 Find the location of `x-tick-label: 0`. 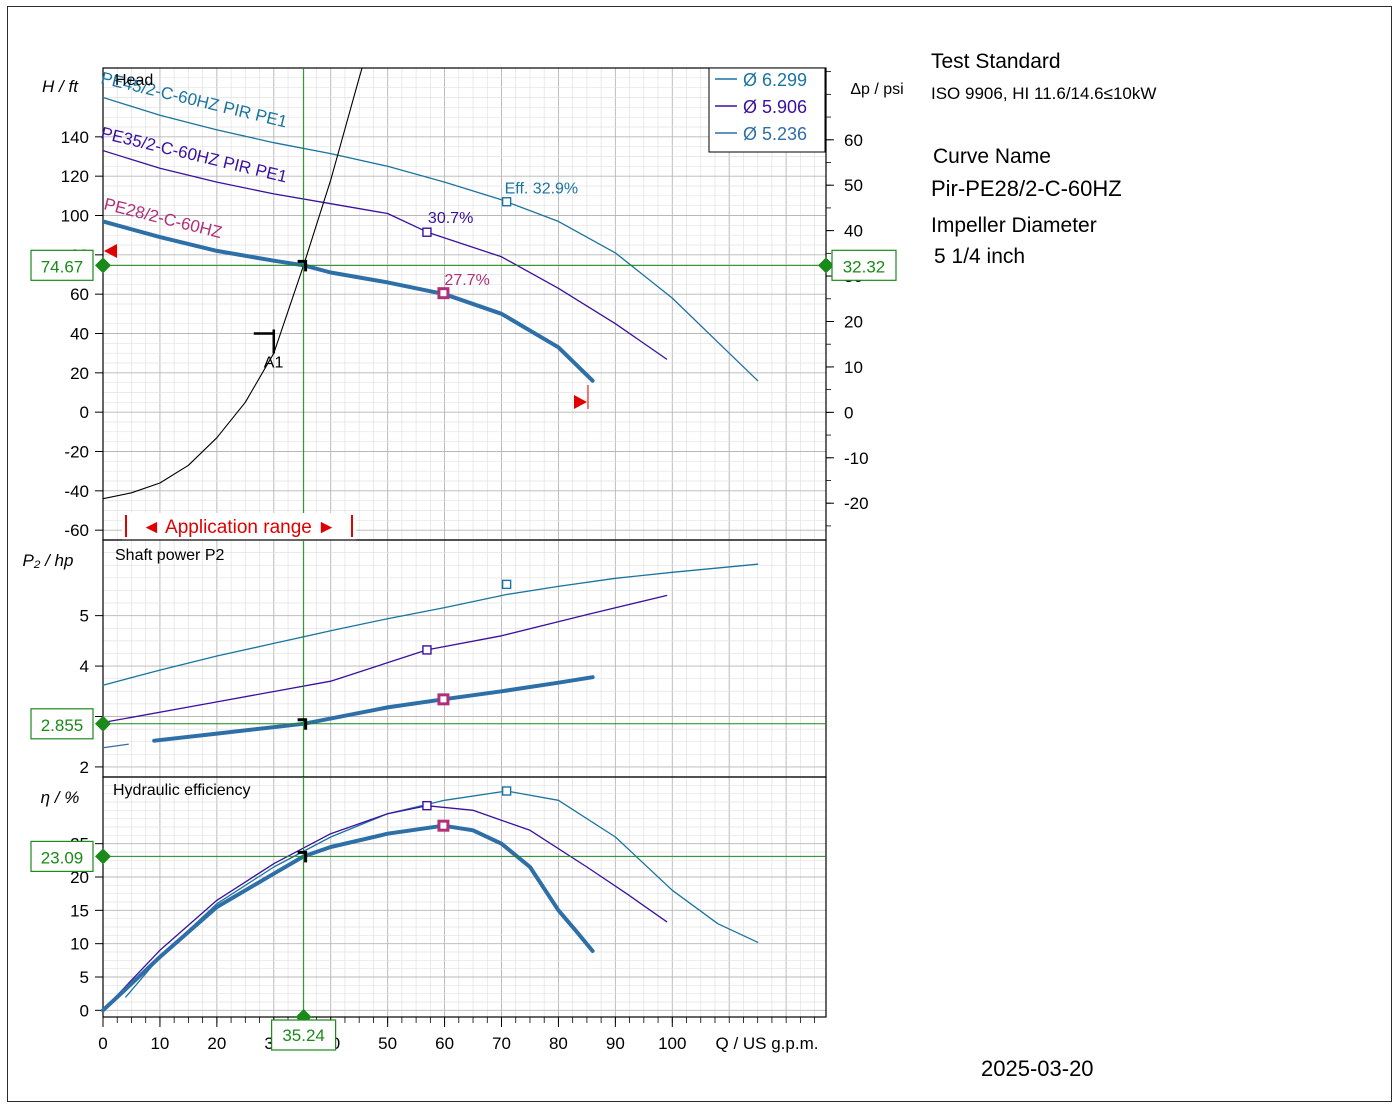

x-tick-label: 0 is located at coordinates (102, 1043).